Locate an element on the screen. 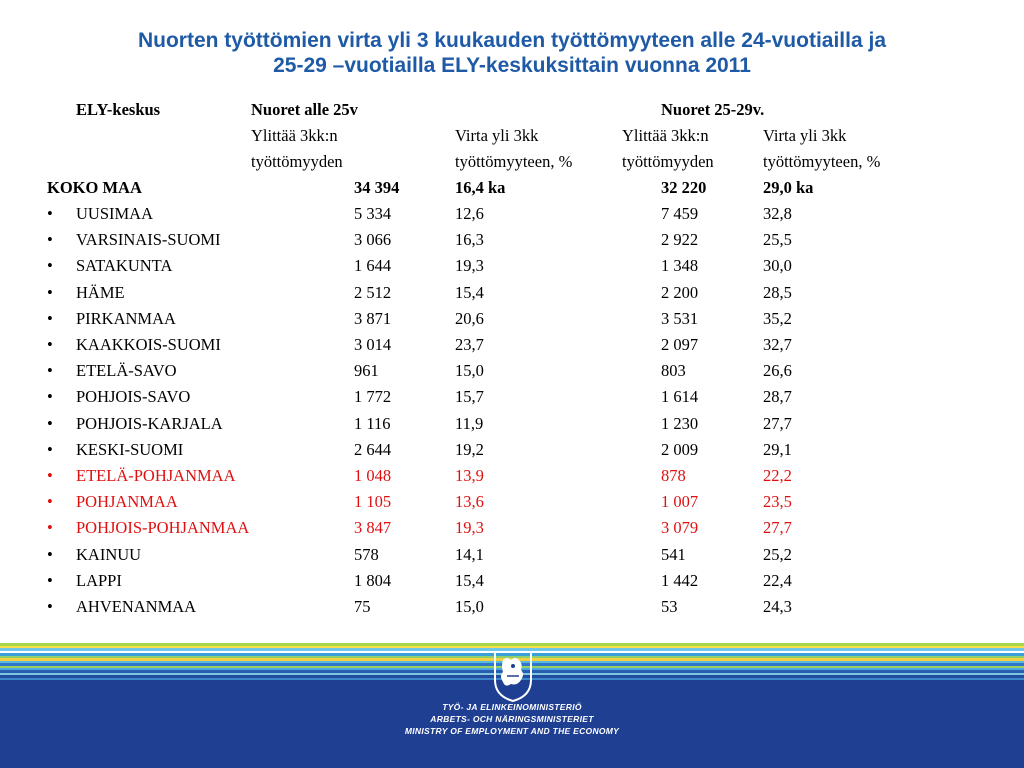 The height and width of the screenshot is (768, 1024). row-region-name: ETELÄ-SAVO is located at coordinates (126, 371).